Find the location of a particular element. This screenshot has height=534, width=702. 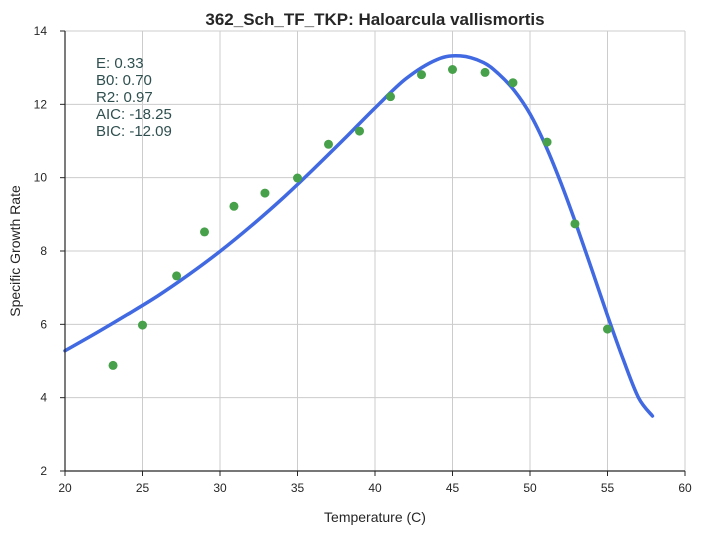

y-tick-label: 8 is located at coordinates (43, 251).